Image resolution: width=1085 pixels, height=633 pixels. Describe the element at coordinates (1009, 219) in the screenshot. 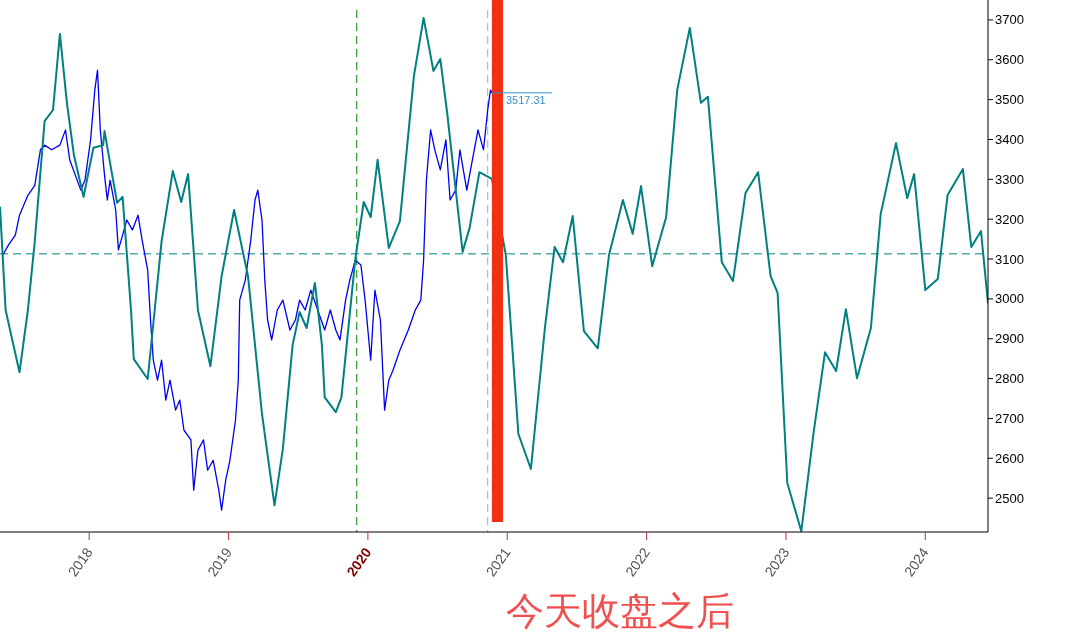

I see `y-tick-label: 3200` at that location.